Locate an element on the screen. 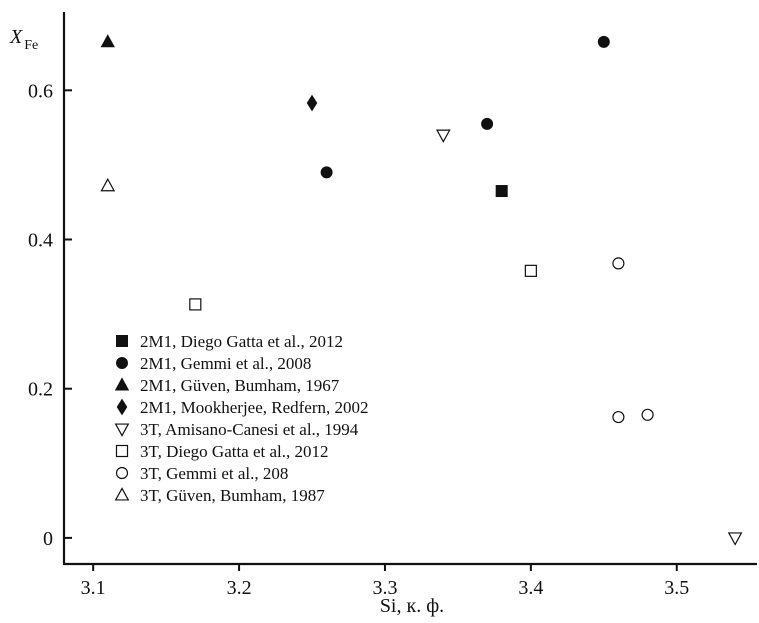 The image size is (759, 623). x-tick-label: 3.2 is located at coordinates (239, 588).